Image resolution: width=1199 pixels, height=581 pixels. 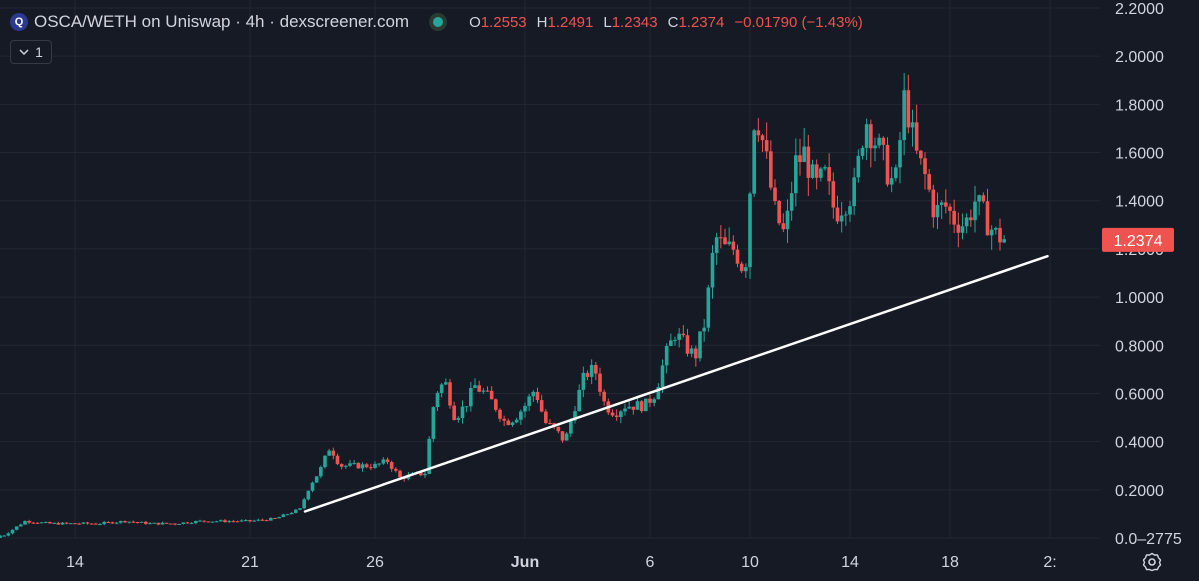 I want to click on y-tick-label: 1.4000, so click(x=1139, y=202).